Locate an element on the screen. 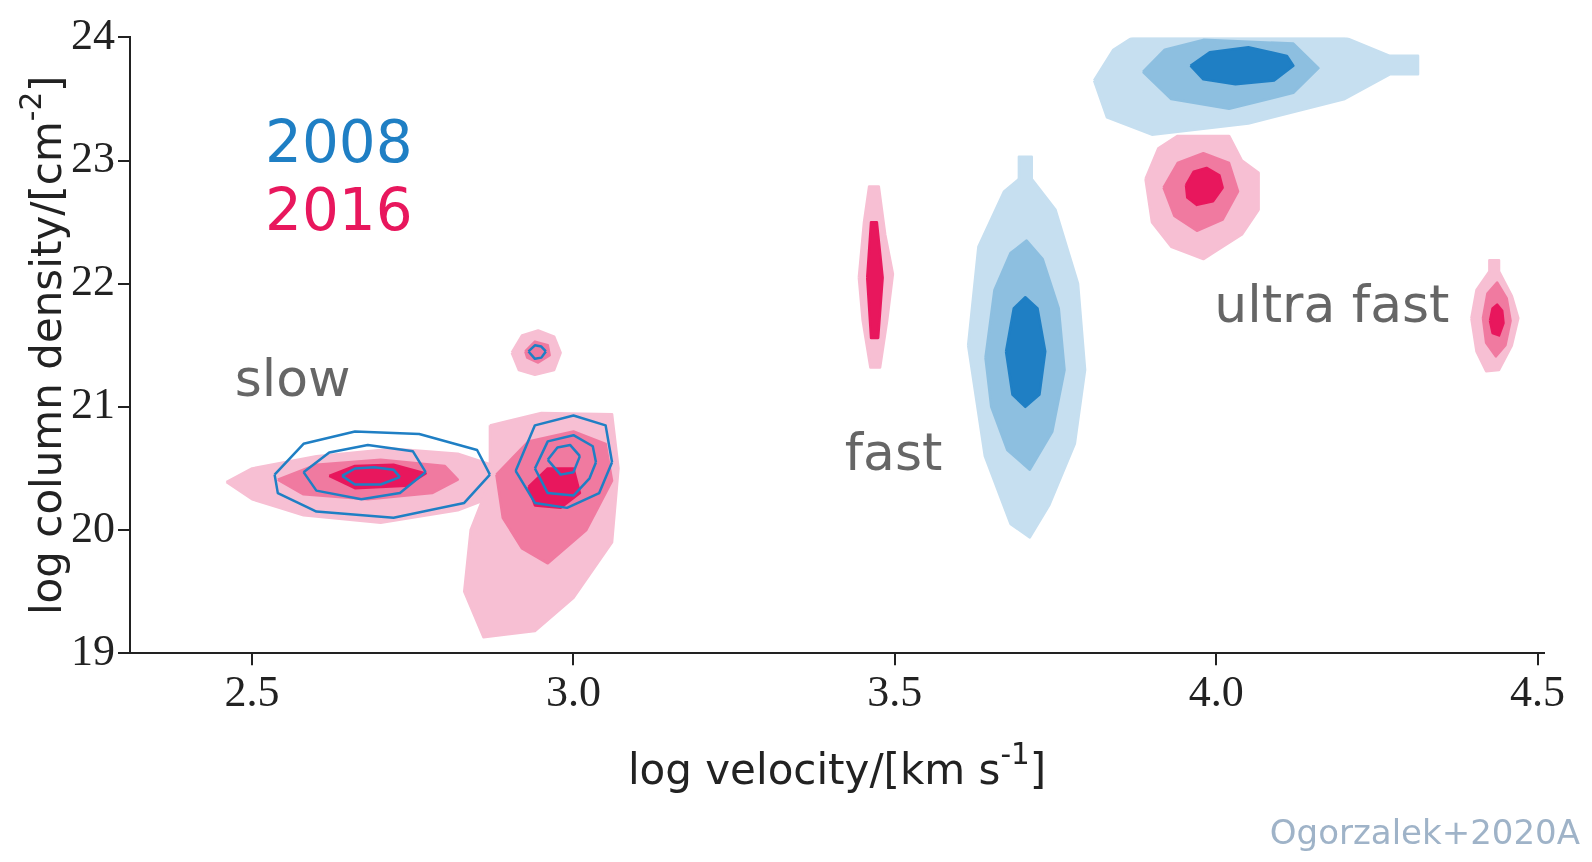  x-tick-label: 3.0 is located at coordinates (573, 692).